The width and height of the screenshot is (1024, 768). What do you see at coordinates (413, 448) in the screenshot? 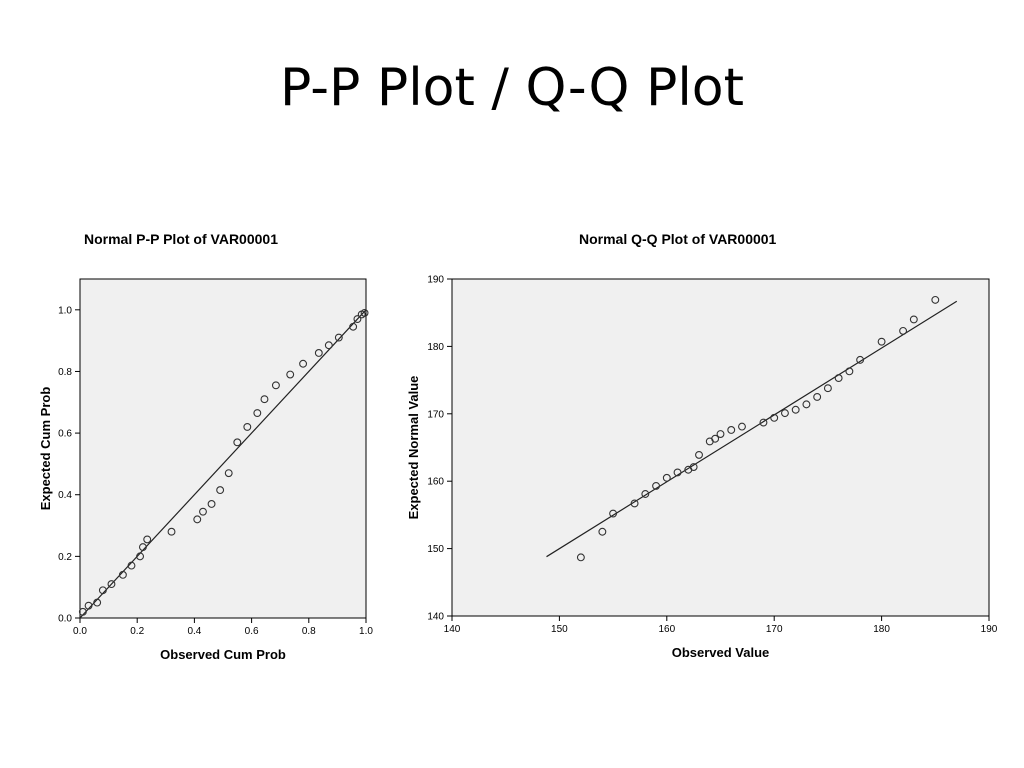
I see `y-axis-title: Expected Normal Value` at bounding box center [413, 448].